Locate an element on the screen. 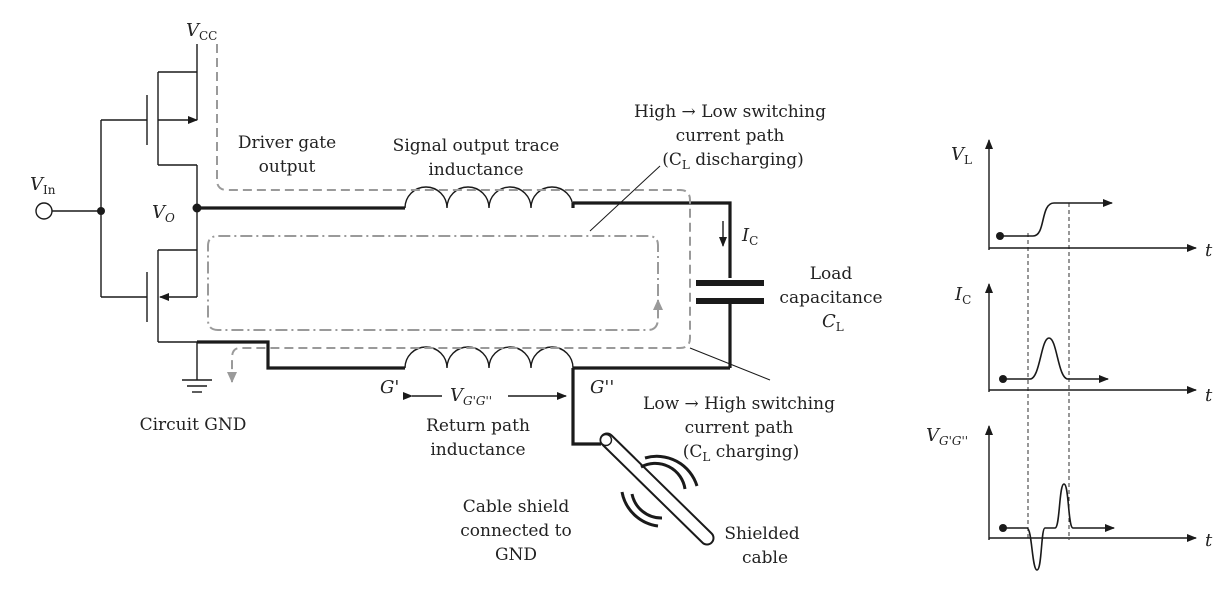 Image resolution: width=1232 pixels, height=597 pixels. cl-label: CL is located at coordinates (833, 322).